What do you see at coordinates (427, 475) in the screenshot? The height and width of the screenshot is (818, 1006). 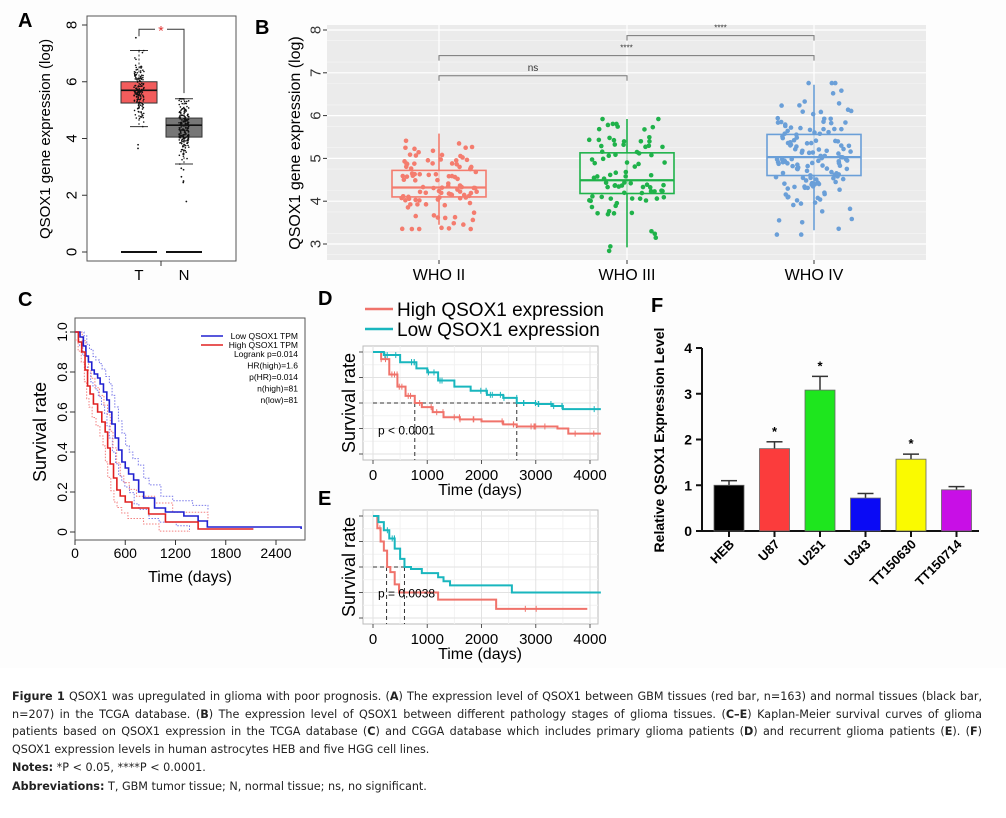 I see `x-tick-label: 1000` at bounding box center [427, 475].